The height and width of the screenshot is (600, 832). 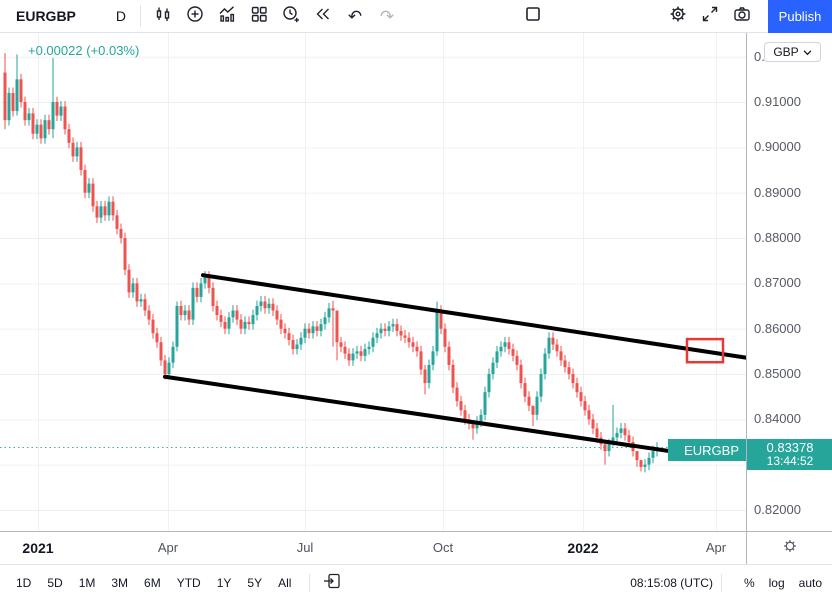 What do you see at coordinates (800, 16) in the screenshot?
I see `publish-button: Publish` at bounding box center [800, 16].